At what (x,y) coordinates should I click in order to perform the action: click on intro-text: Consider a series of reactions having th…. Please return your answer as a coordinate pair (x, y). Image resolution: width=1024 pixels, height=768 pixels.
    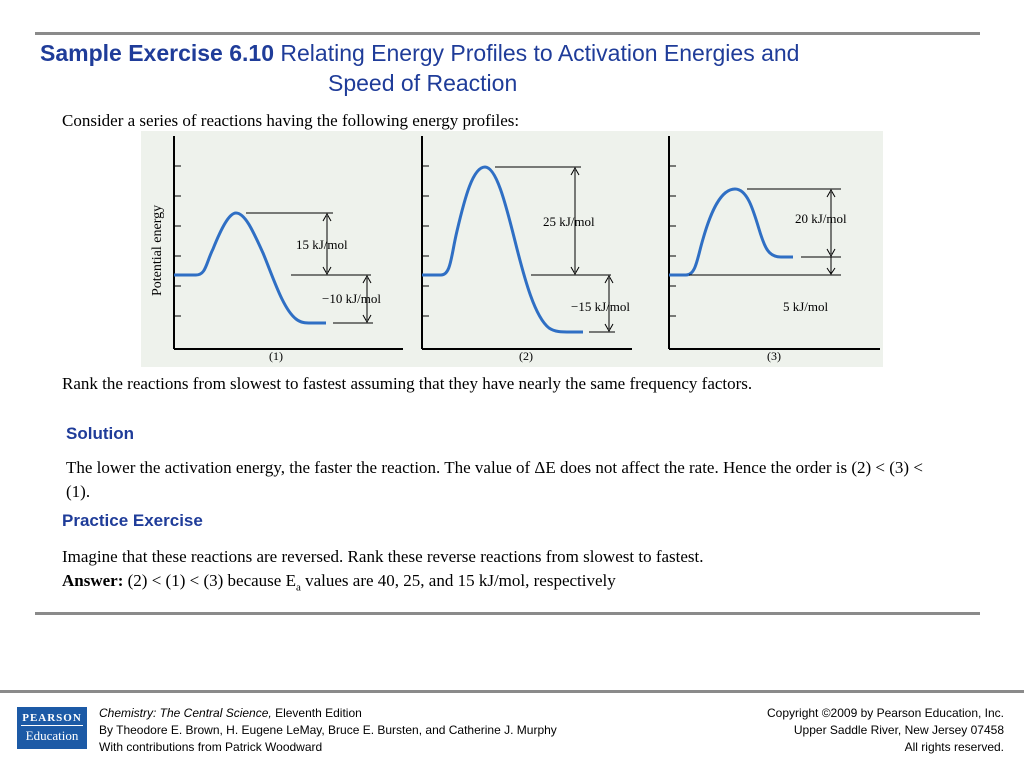
    Looking at the image, I should click on (291, 120).